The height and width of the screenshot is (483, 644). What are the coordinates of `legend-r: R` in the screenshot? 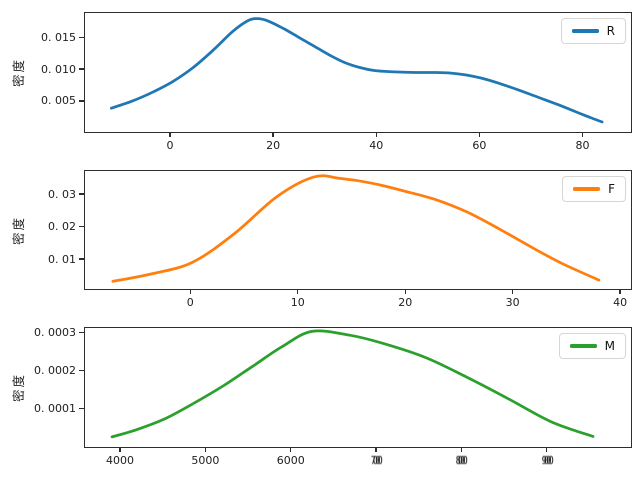 It's located at (593, 31).